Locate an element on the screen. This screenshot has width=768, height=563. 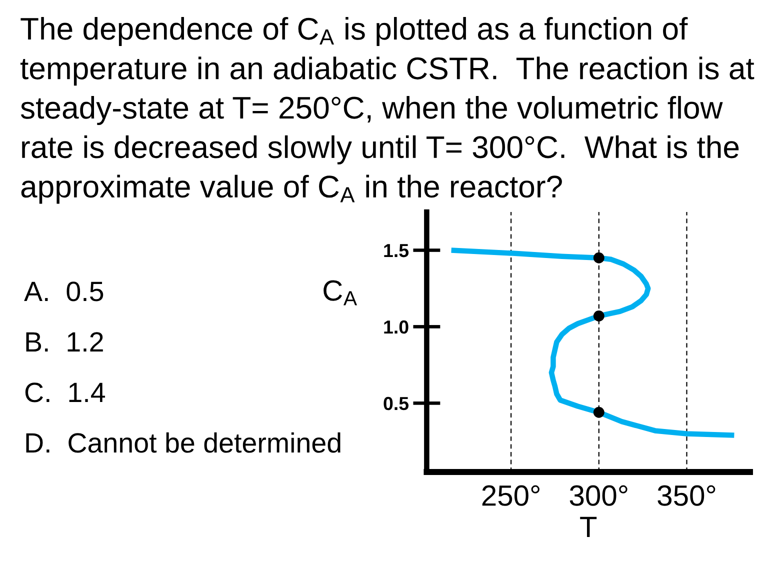
y-tick-label: 0.5 is located at coordinates (396, 403).